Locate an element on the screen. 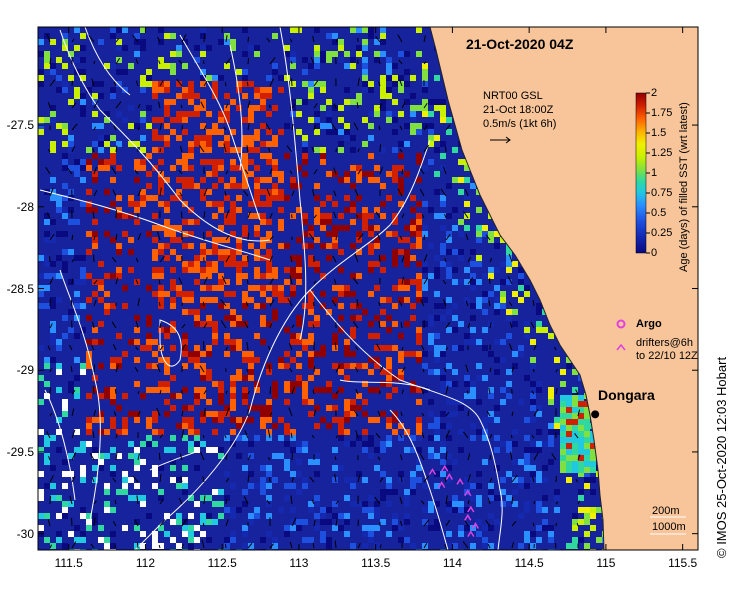 This screenshot has width=739, height=592. current-legend-time: 21-Oct 18:00Z is located at coordinates (518, 110).